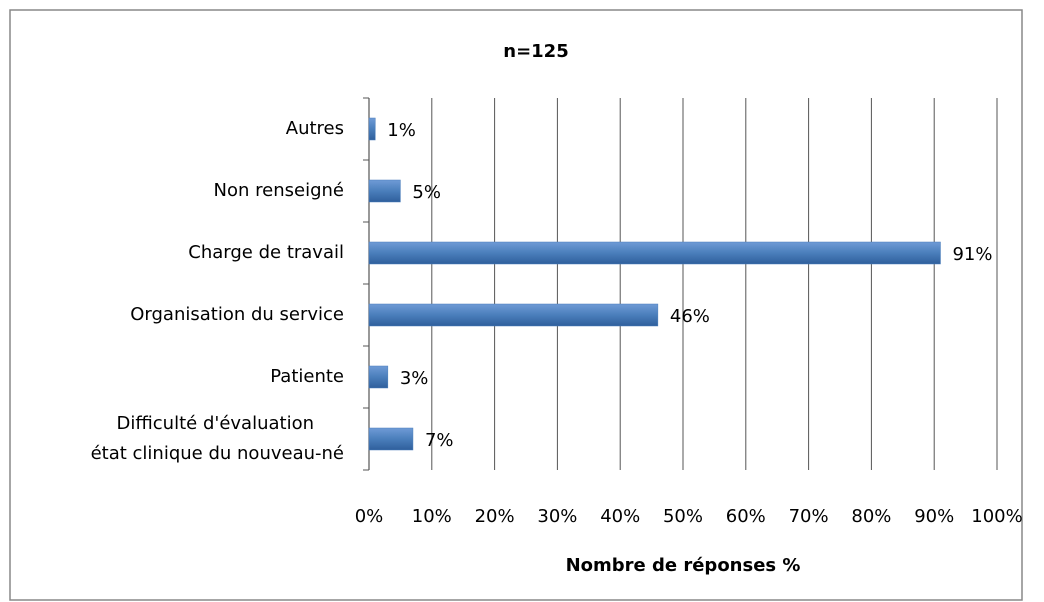 Image resolution: width=1044 pixels, height=602 pixels. What do you see at coordinates (495, 516) in the screenshot?
I see `x-tick-label: 20%` at bounding box center [495, 516].